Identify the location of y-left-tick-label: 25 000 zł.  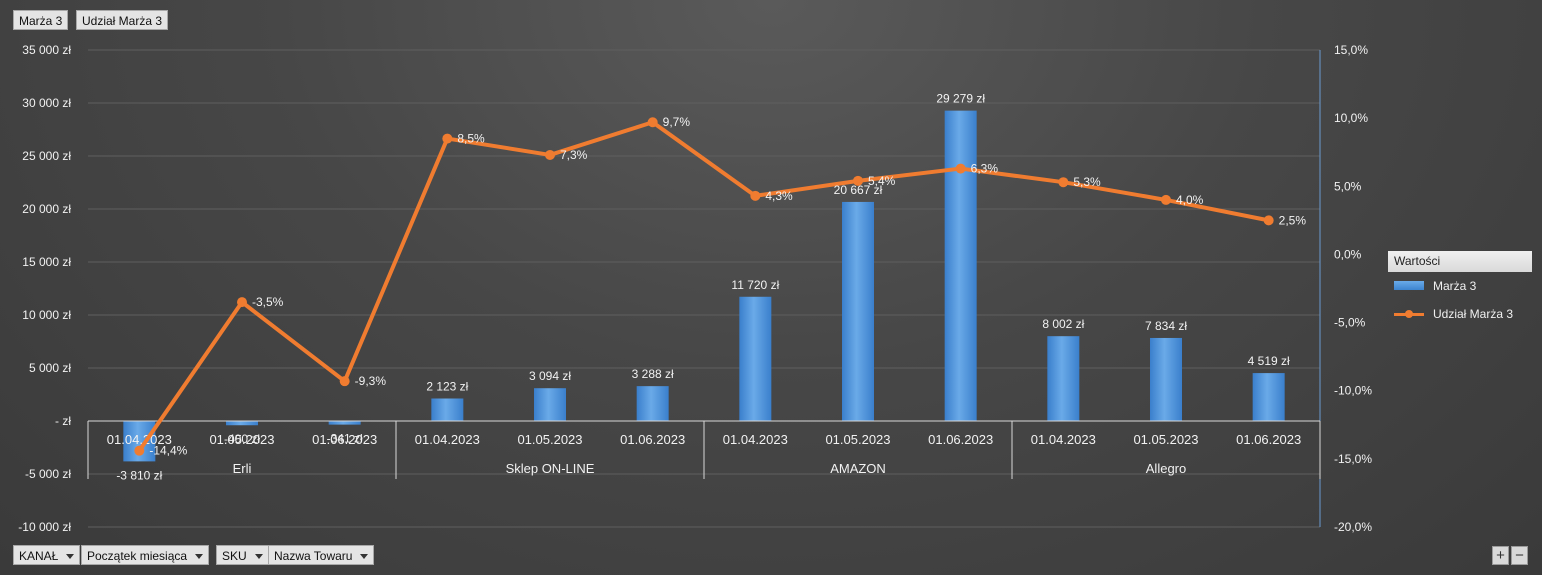
(46, 156).